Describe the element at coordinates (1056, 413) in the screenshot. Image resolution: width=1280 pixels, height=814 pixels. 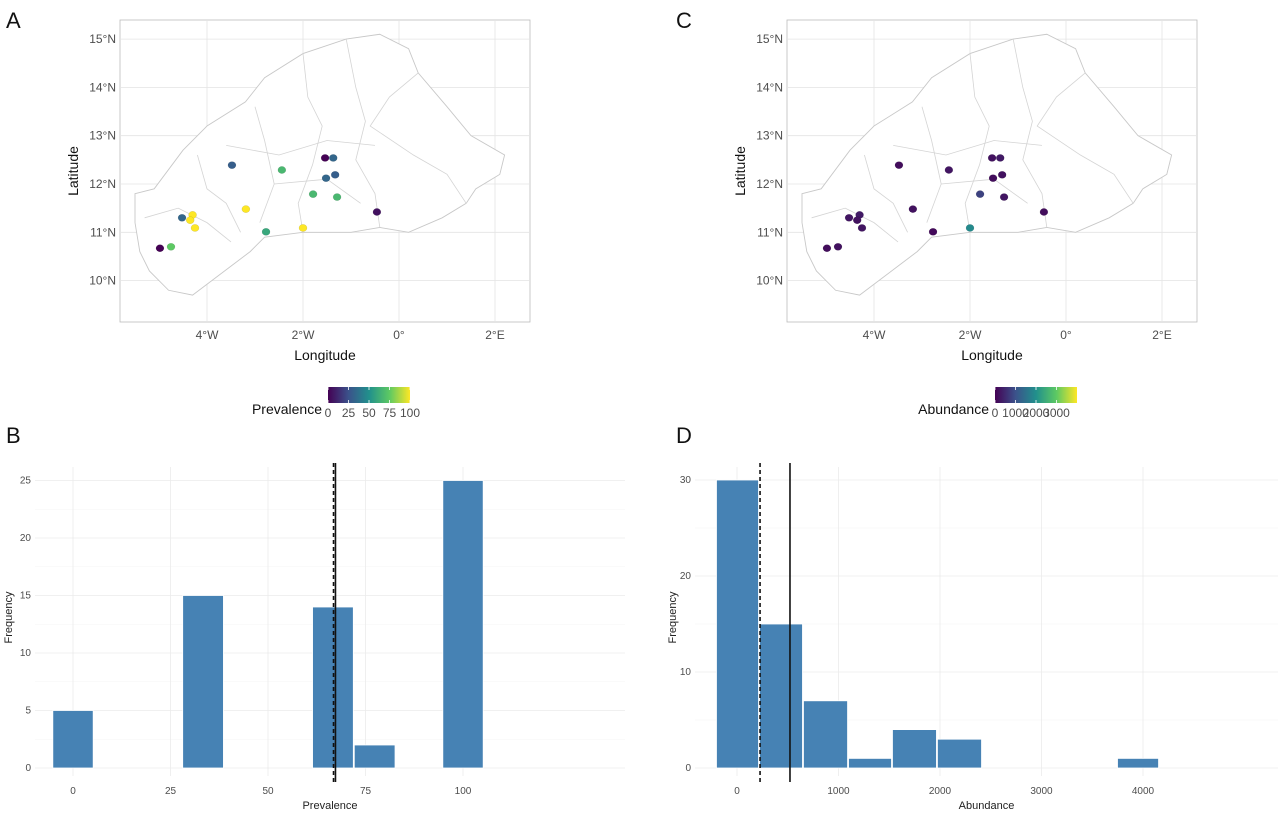
I see `colorbar-tick-label: 3000` at that location.